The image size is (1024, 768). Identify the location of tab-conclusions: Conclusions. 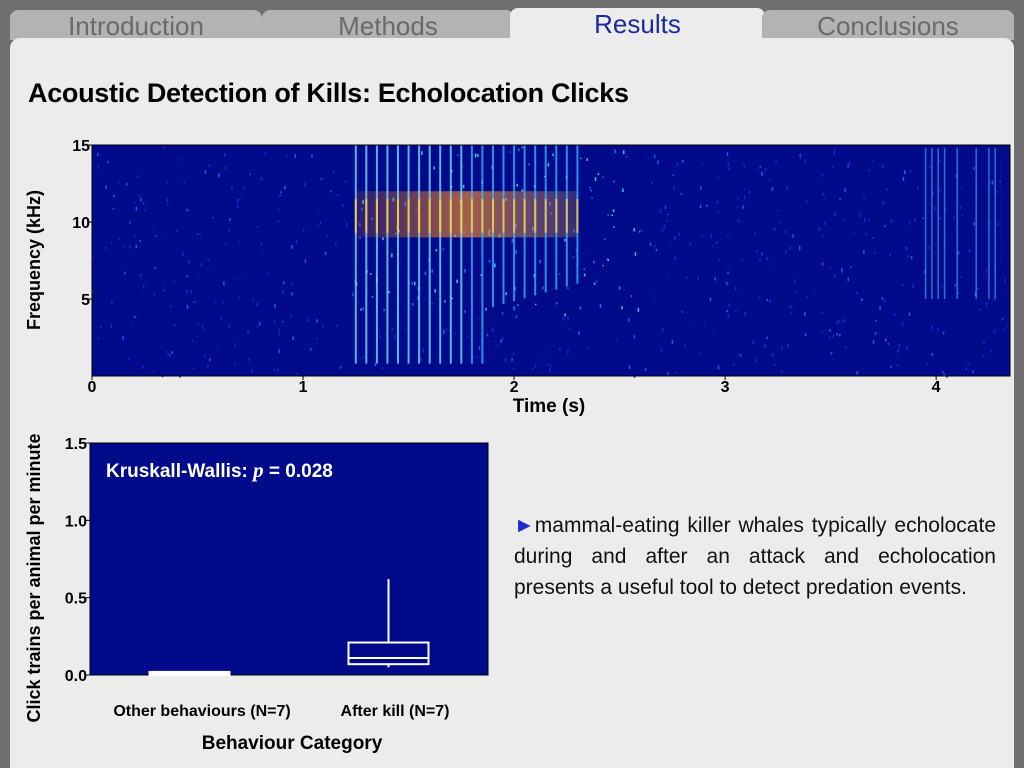
(888, 25).